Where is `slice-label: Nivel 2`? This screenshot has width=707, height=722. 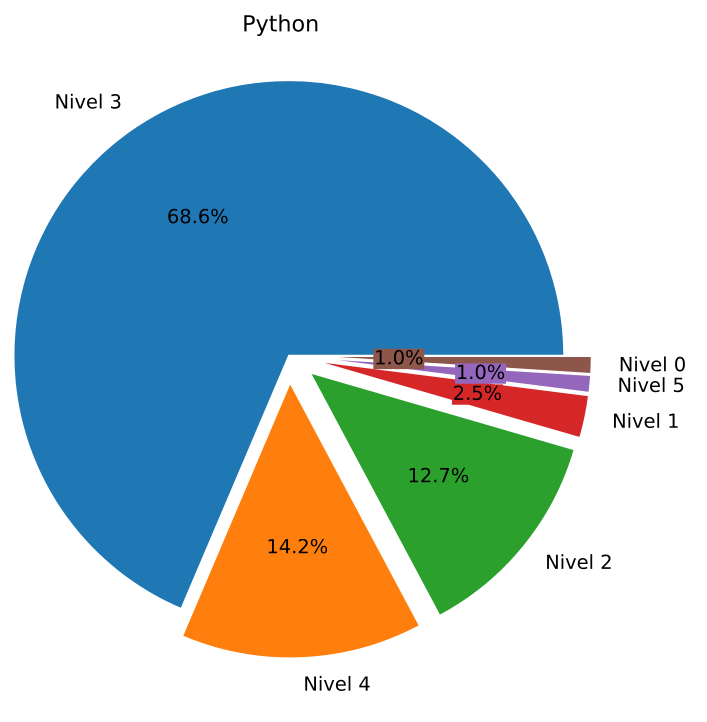 slice-label: Nivel 2 is located at coordinates (579, 562).